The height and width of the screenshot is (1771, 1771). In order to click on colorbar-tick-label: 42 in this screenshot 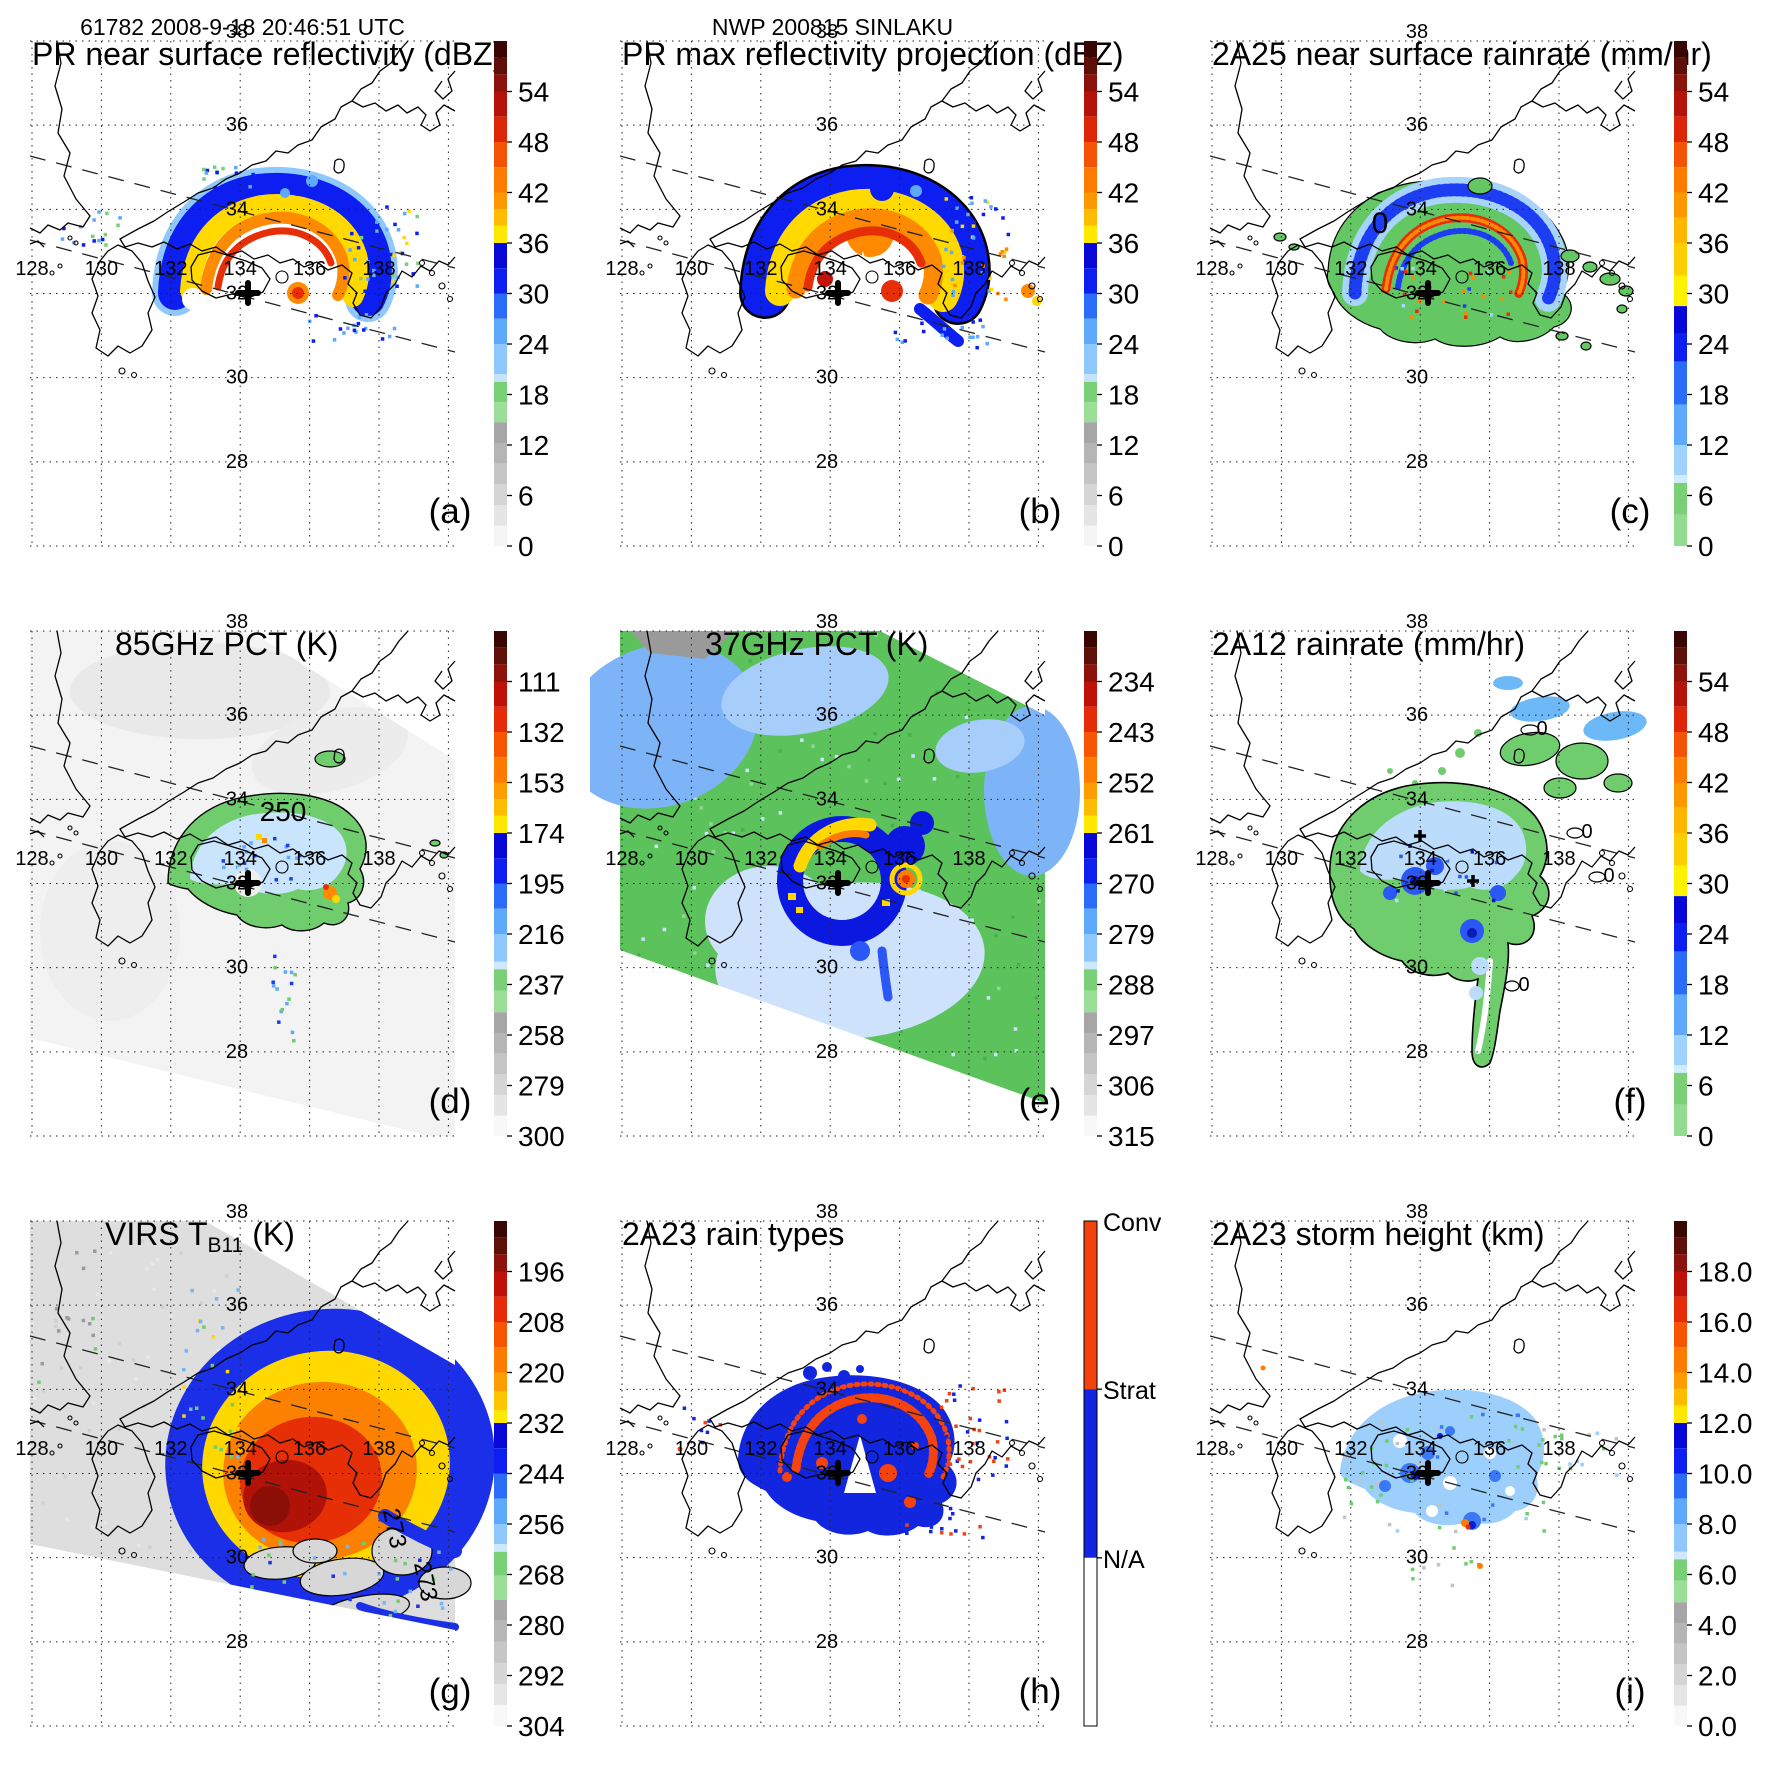, I will do `click(1713, 783)`.